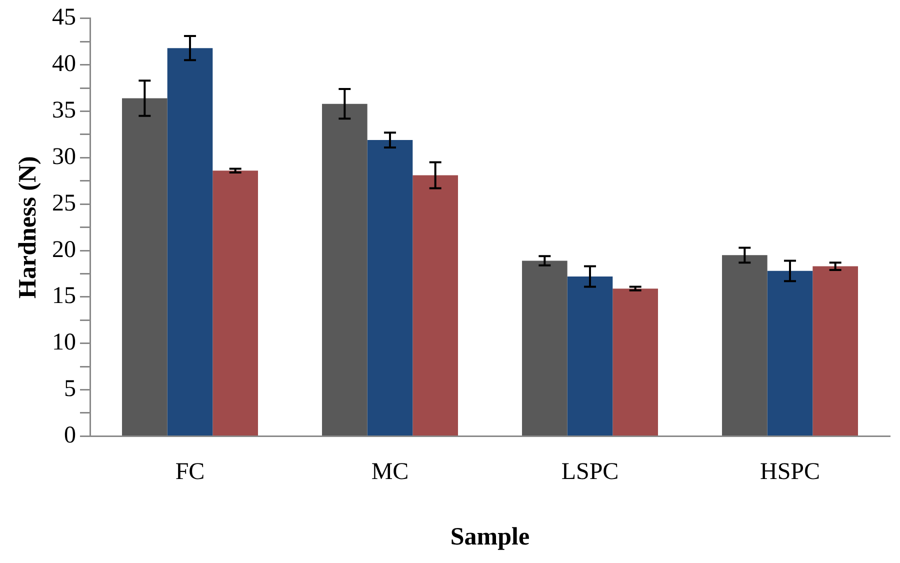 Image resolution: width=900 pixels, height=563 pixels. What do you see at coordinates (64, 249) in the screenshot?
I see `y-tick-label: 20` at bounding box center [64, 249].